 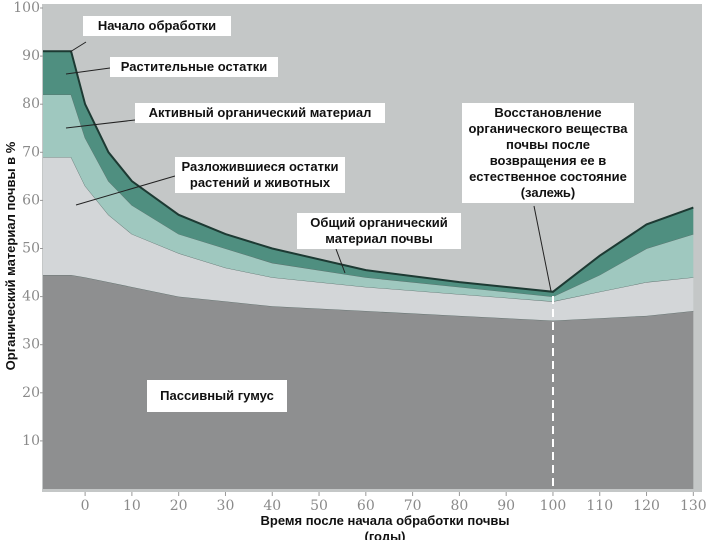 What do you see at coordinates (194, 67) in the screenshot?
I see `series-label: Растительные остатки` at bounding box center [194, 67].